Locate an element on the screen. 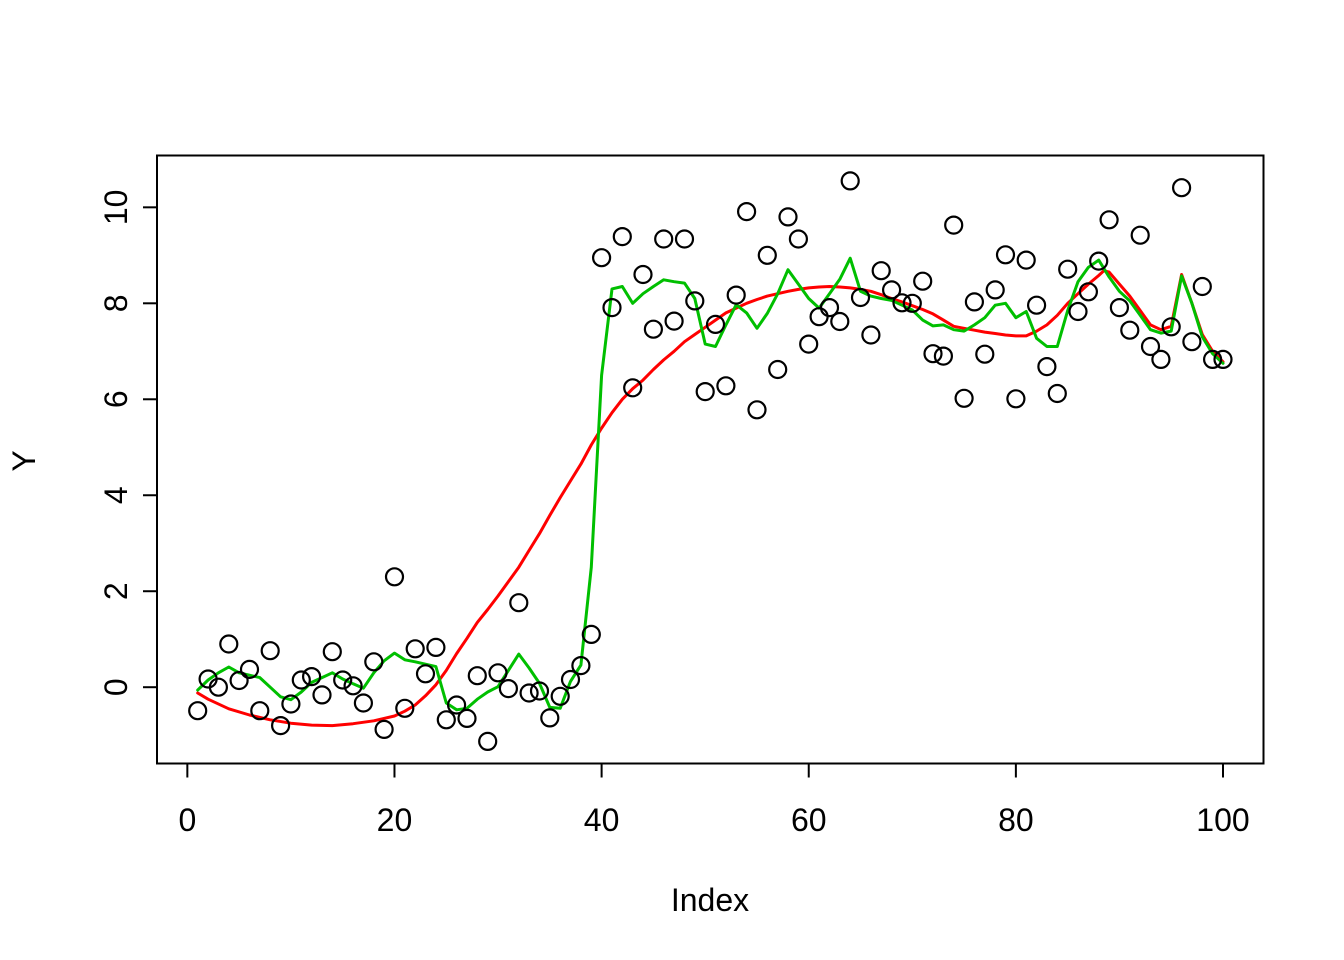 This screenshot has height=960, width=1344. x-tick-label: 40 is located at coordinates (602, 820).